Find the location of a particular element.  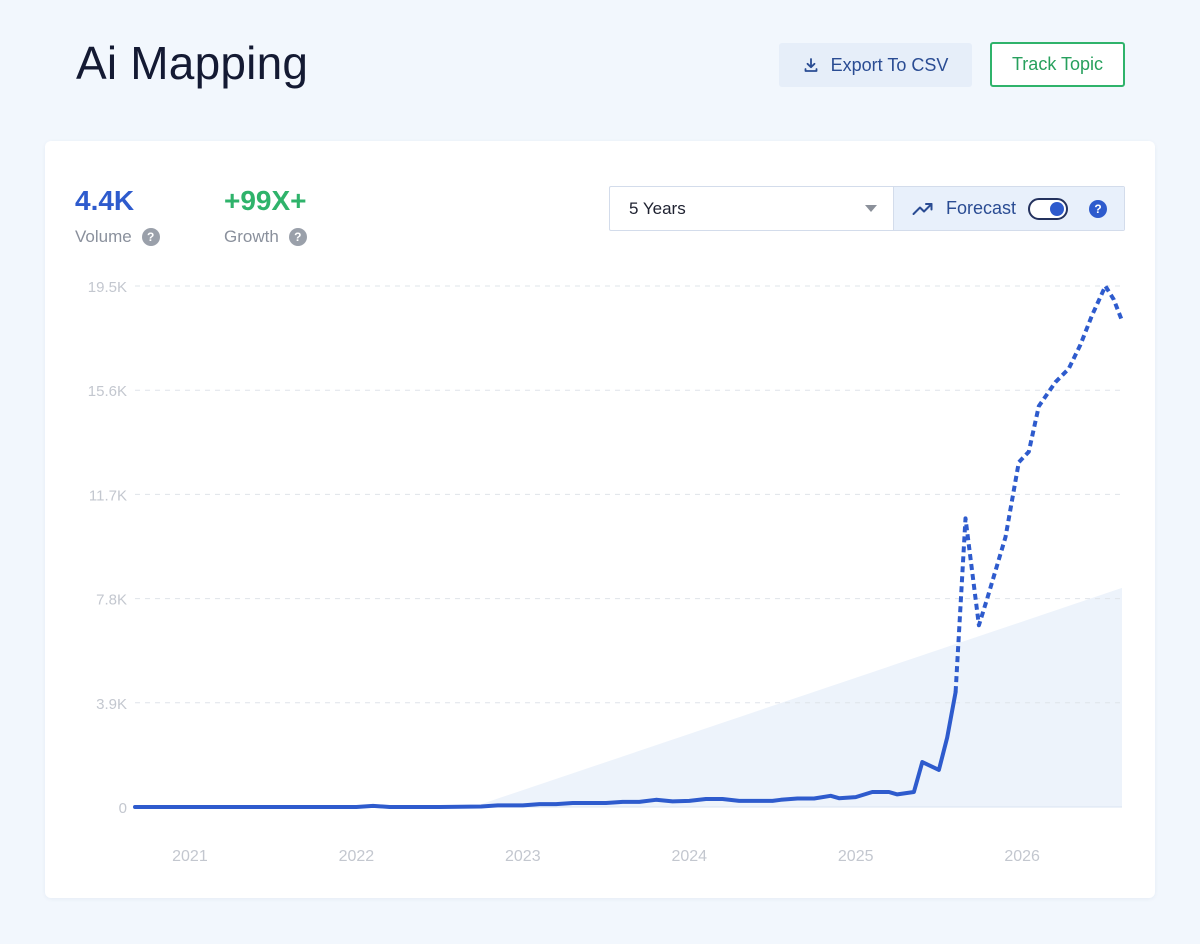

volume-label-row: Volume ? is located at coordinates (117, 237).